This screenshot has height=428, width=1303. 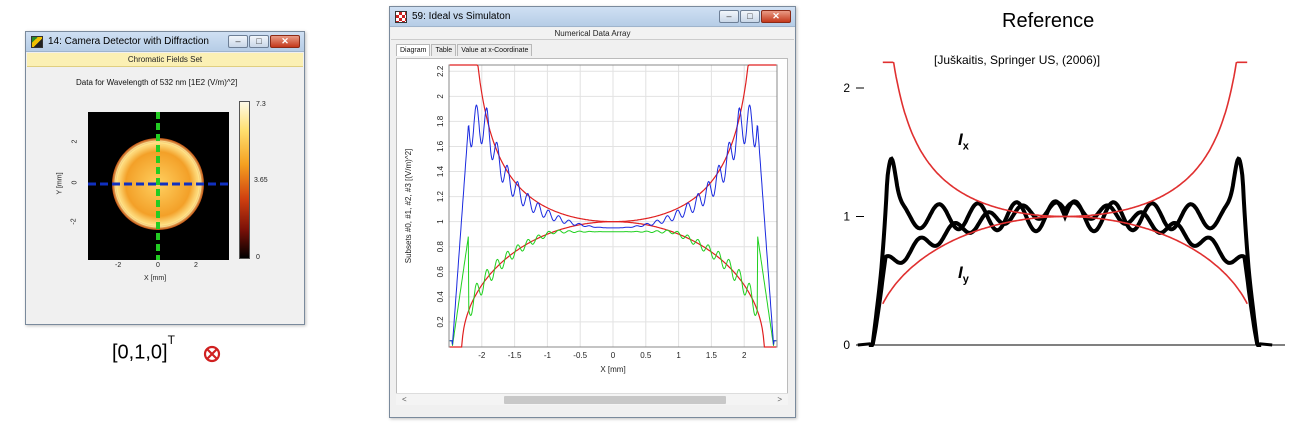 What do you see at coordinates (515, 355) in the screenshot?
I see `x-tick-label: -1.5` at bounding box center [515, 355].